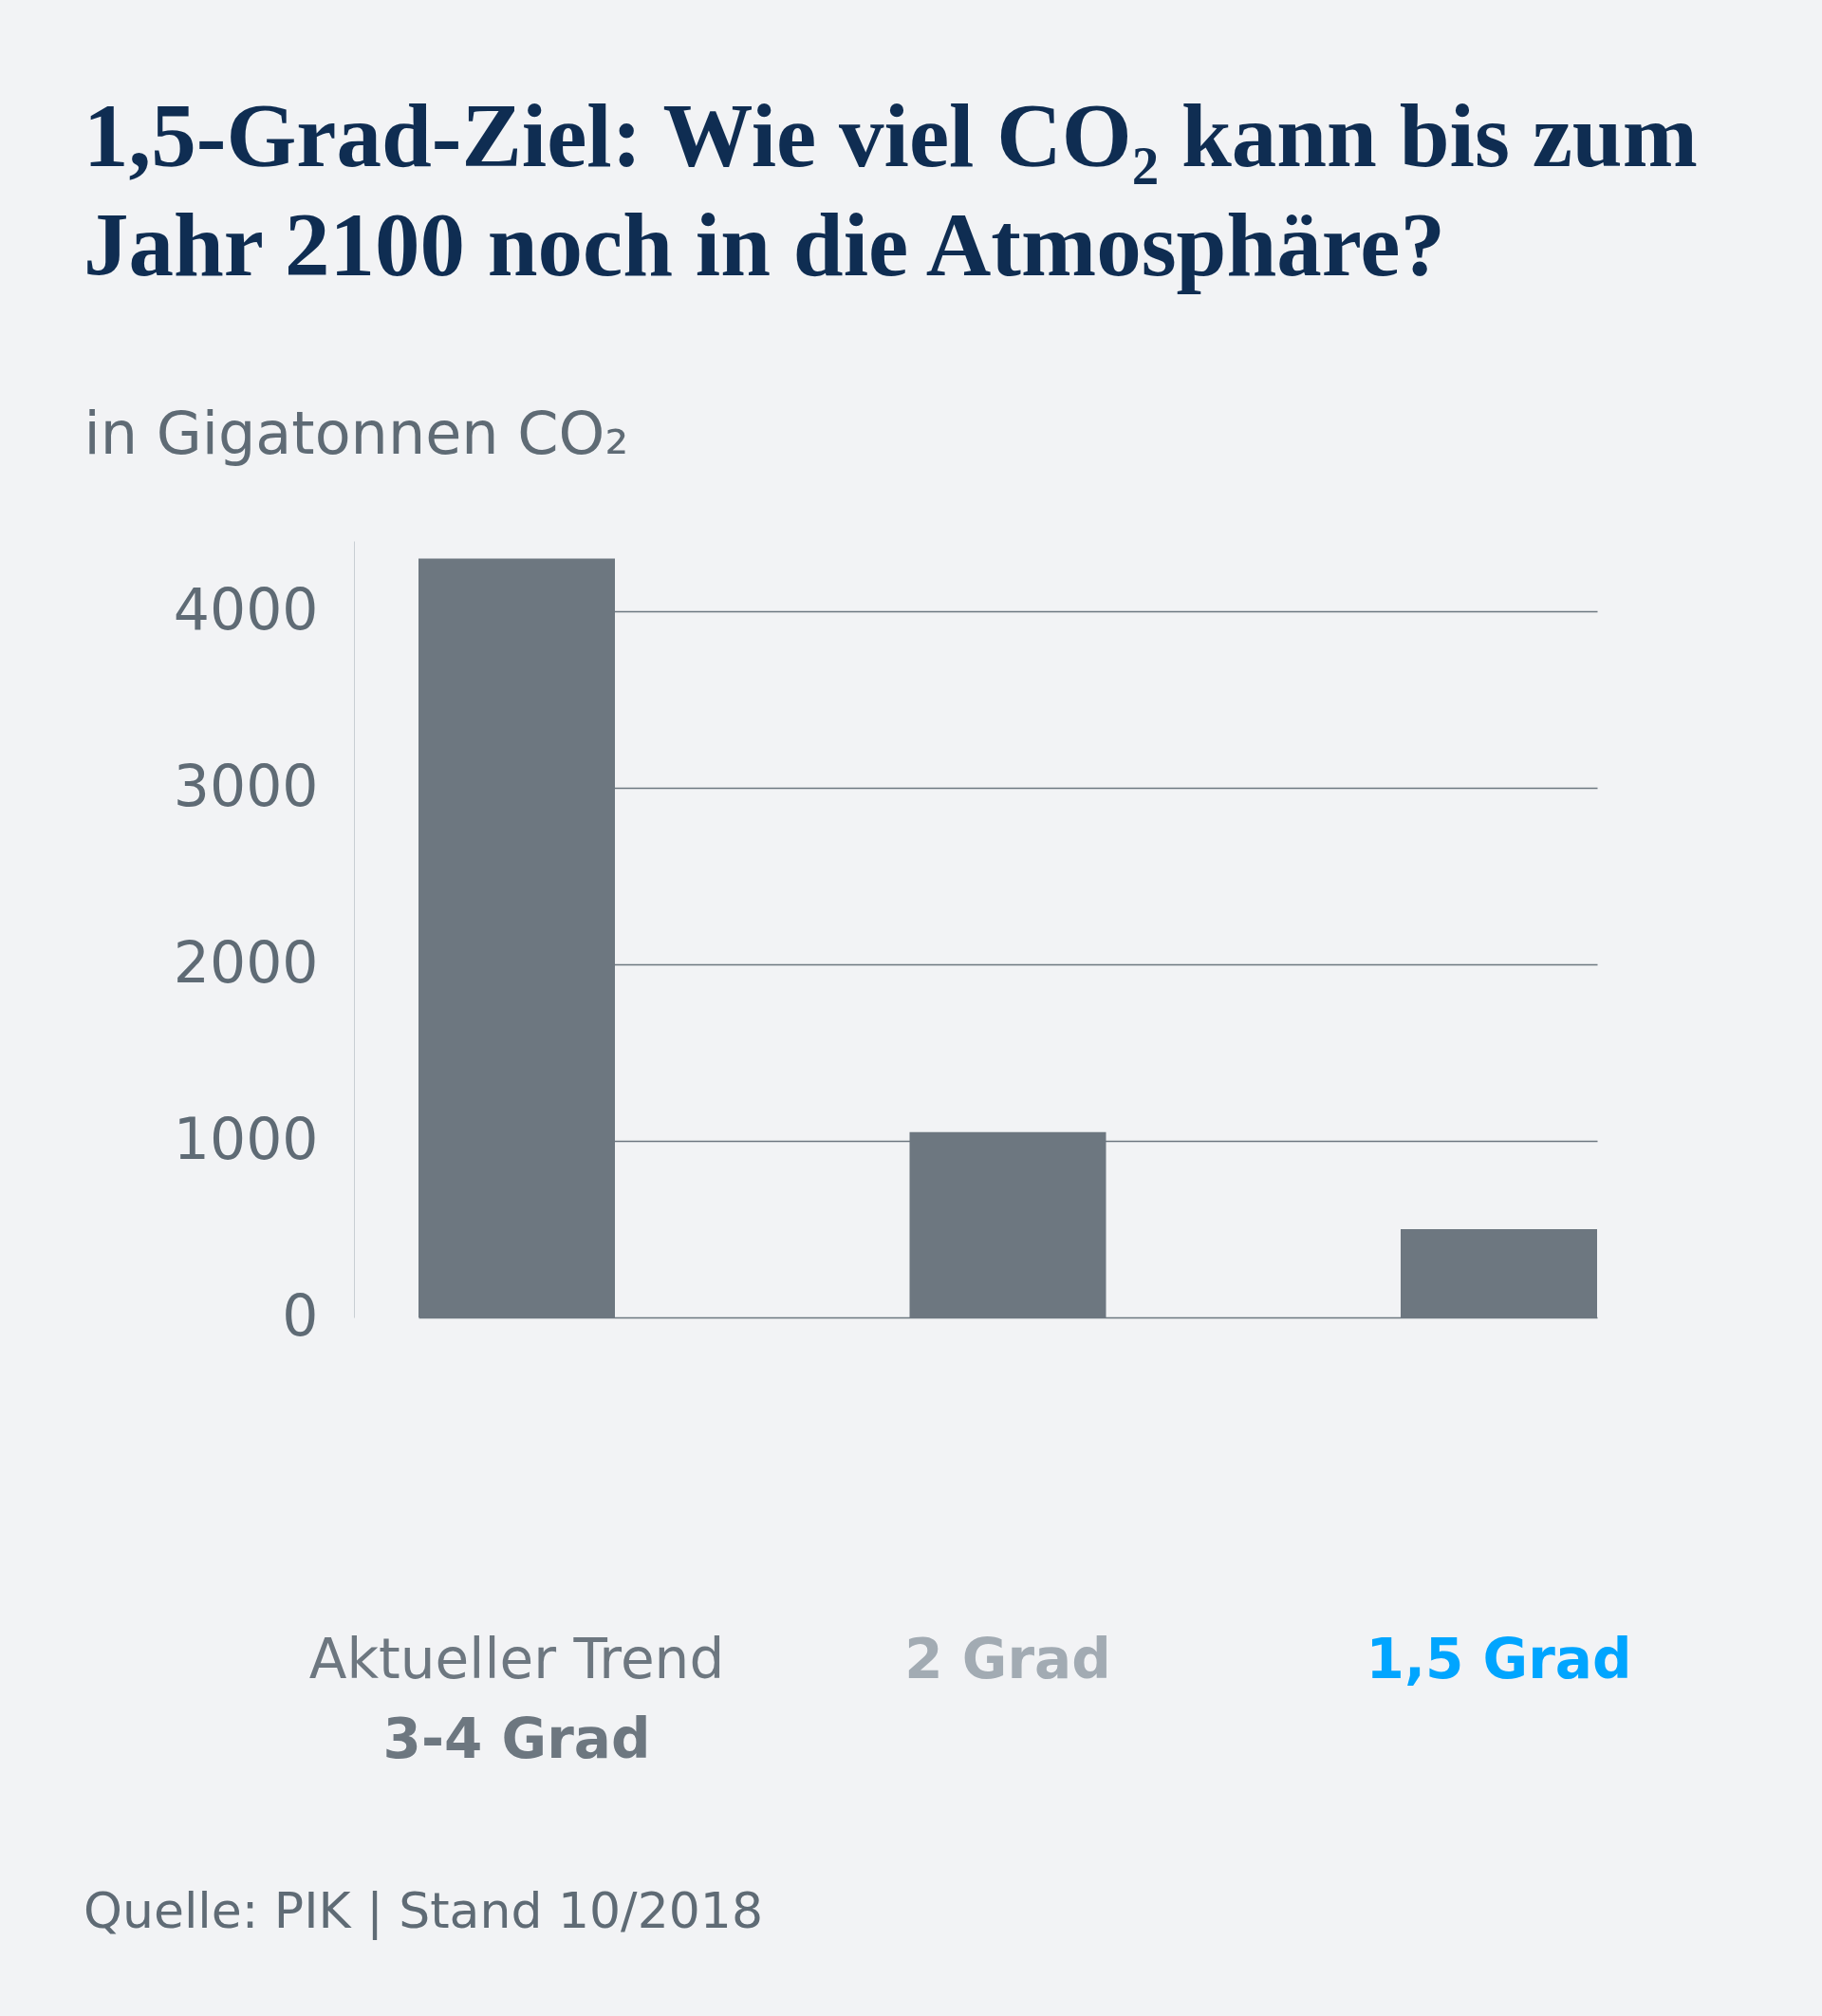 Image resolution: width=1822 pixels, height=2016 pixels. Describe the element at coordinates (246, 1139) in the screenshot. I see `y-tick-label: 1000` at that location.